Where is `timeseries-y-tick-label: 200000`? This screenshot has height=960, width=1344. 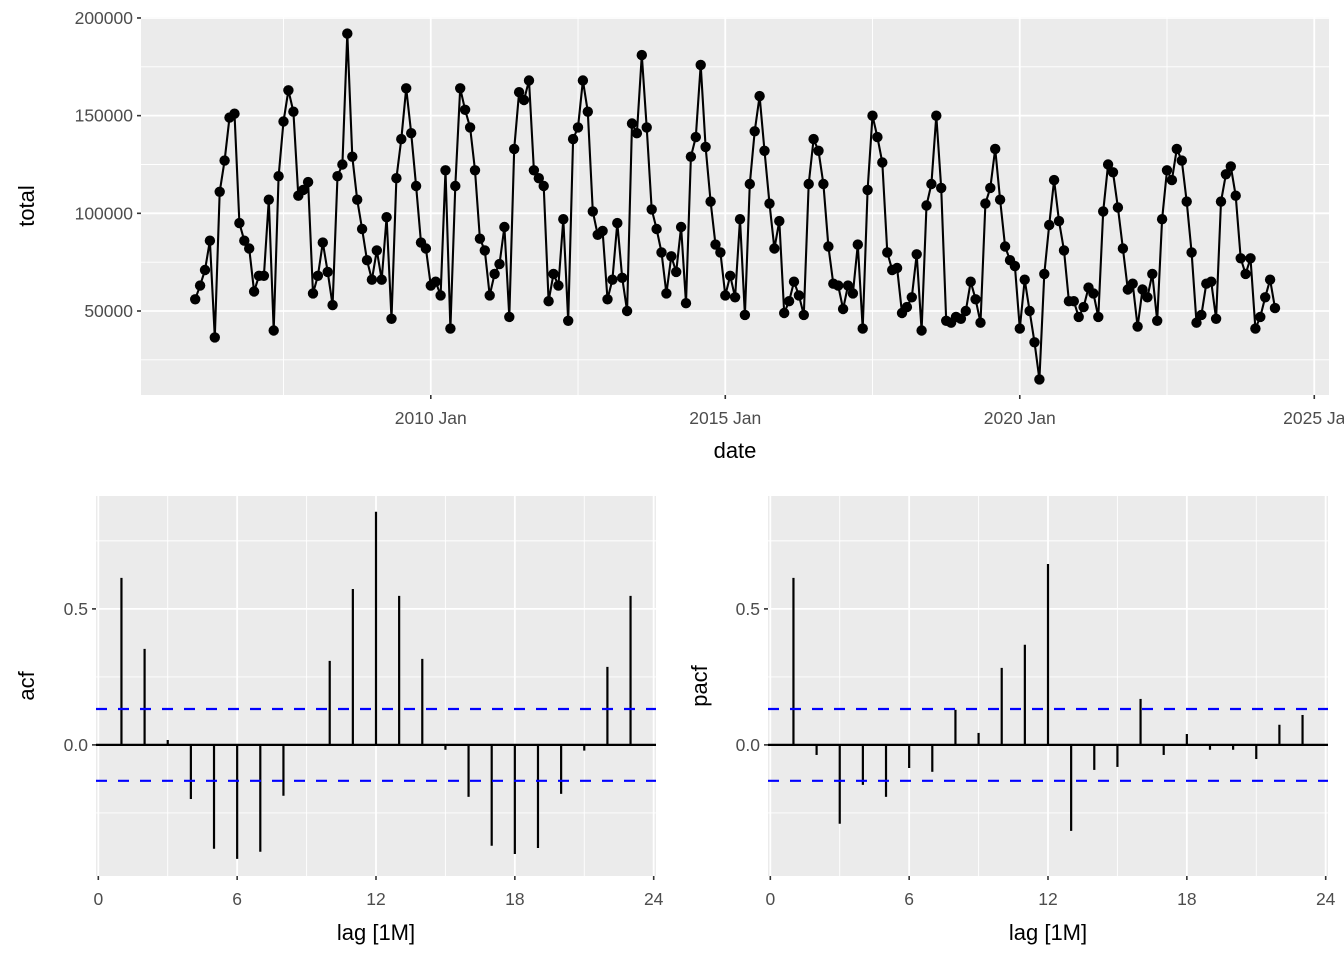 timeseries-y-tick-label: 200000 is located at coordinates (104, 18).